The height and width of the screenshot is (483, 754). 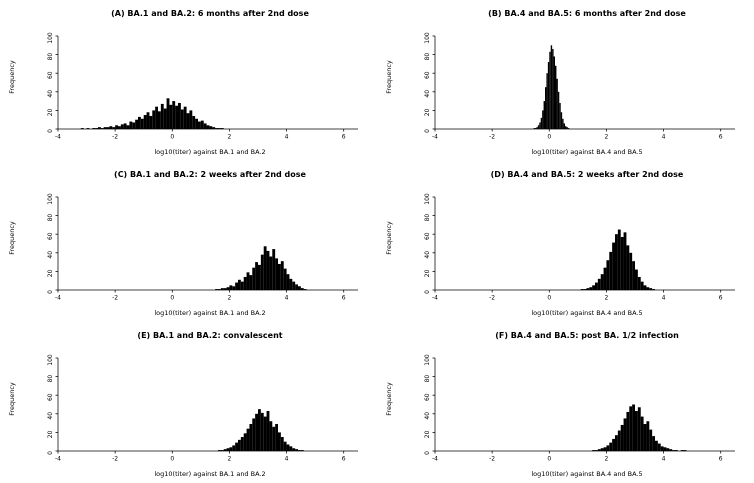 What do you see at coordinates (587, 152) in the screenshot?
I see `panel-b-xlabel: log10(titer) against BA.4 and BA.5` at bounding box center [587, 152].